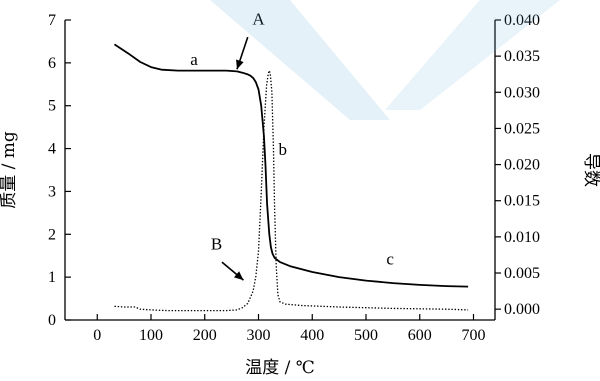 This screenshot has width=600, height=381. Describe the element at coordinates (420, 335) in the screenshot. I see `x-tick-label: 600` at that location.